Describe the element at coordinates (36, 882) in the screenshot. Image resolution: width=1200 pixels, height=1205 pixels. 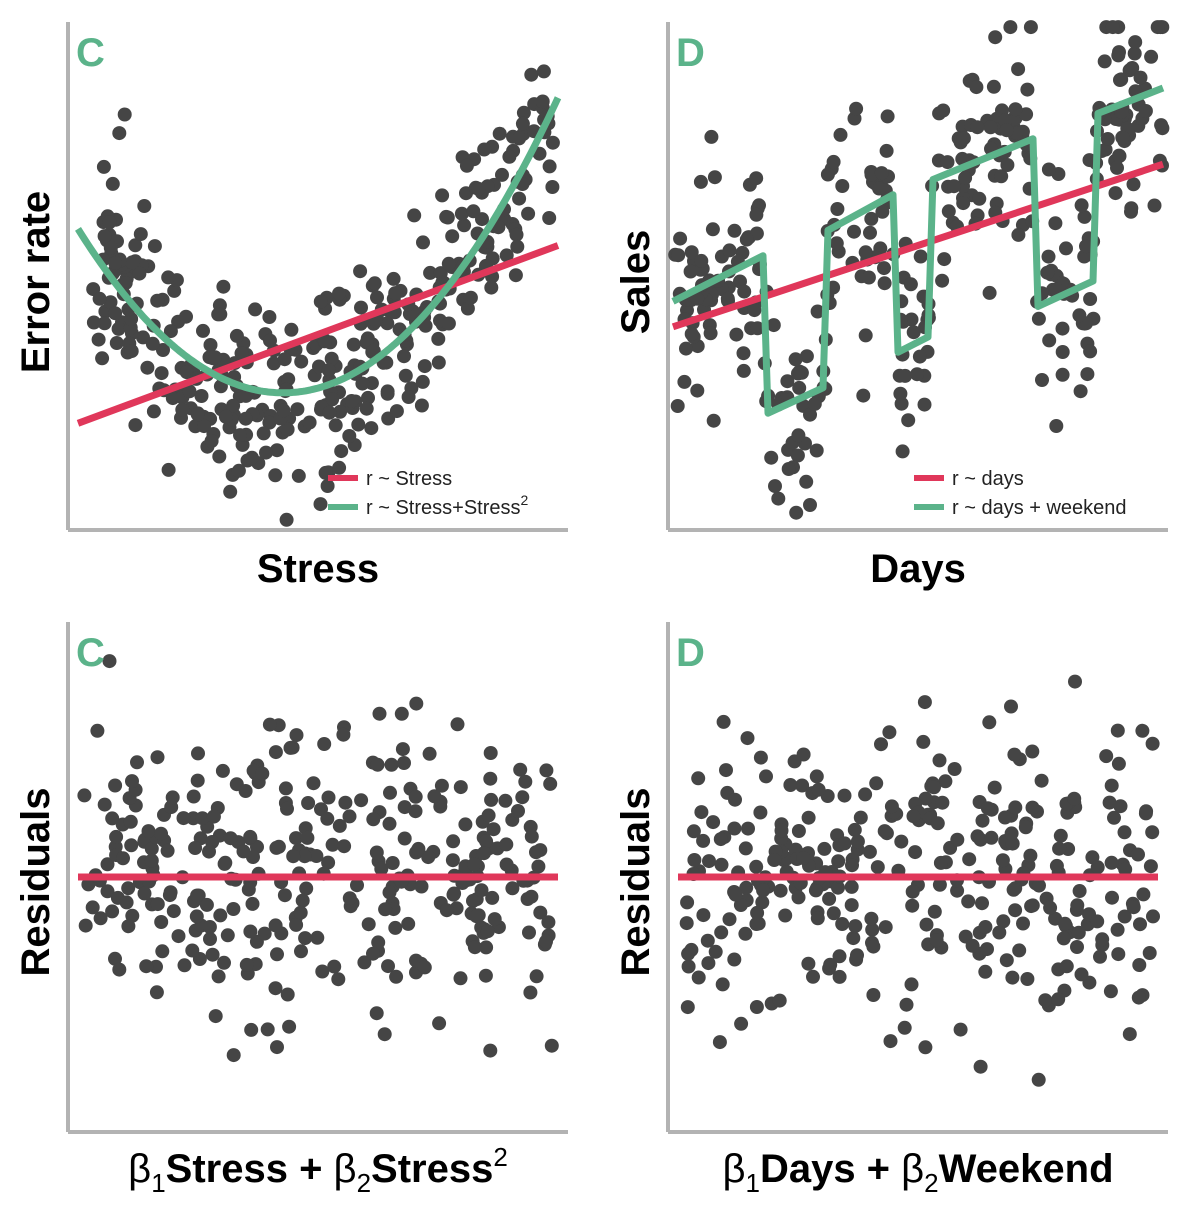
I see `y-axis-label: Residuals` at that location.